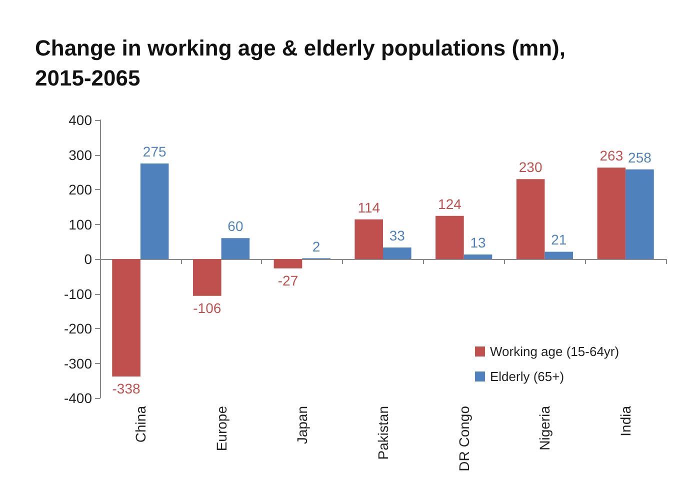 The height and width of the screenshot is (491, 691). I want to click on data-label: 275, so click(154, 151).